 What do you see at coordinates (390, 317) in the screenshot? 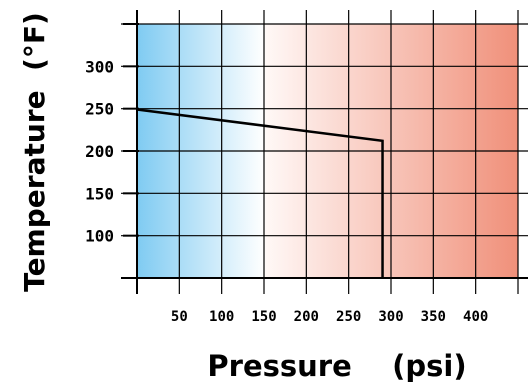
I see `x-tick-label: 300` at bounding box center [390, 317].